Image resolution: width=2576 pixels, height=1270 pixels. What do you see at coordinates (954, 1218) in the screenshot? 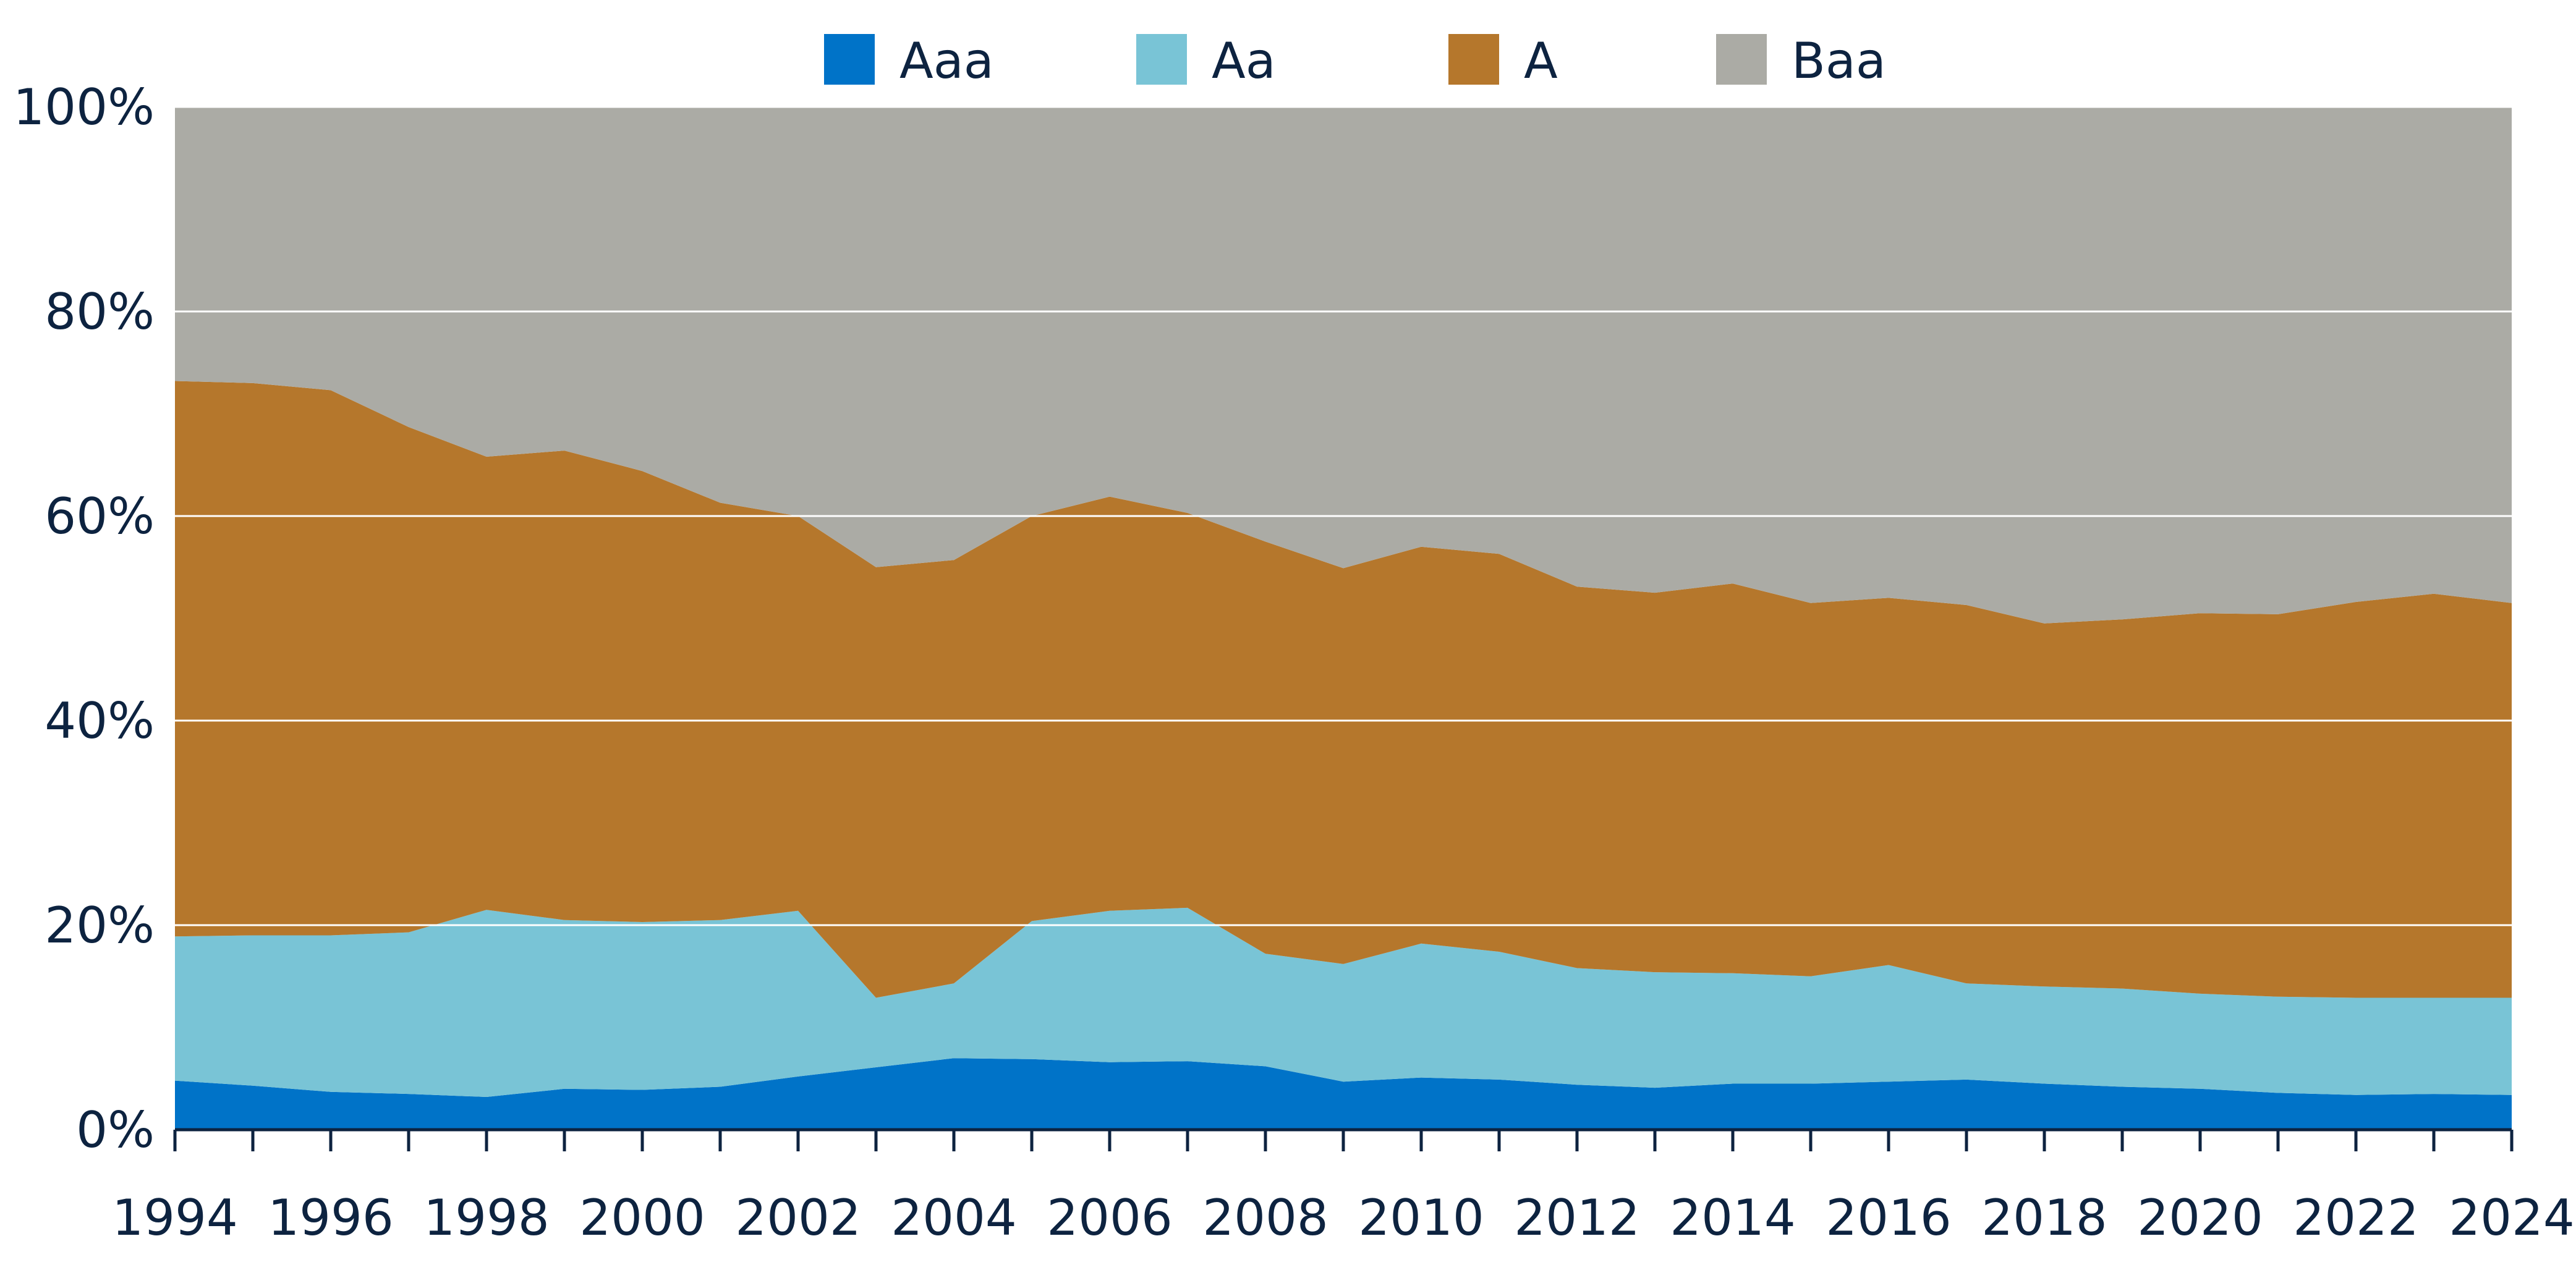
I see `x-tick-label: 2004` at bounding box center [954, 1218].